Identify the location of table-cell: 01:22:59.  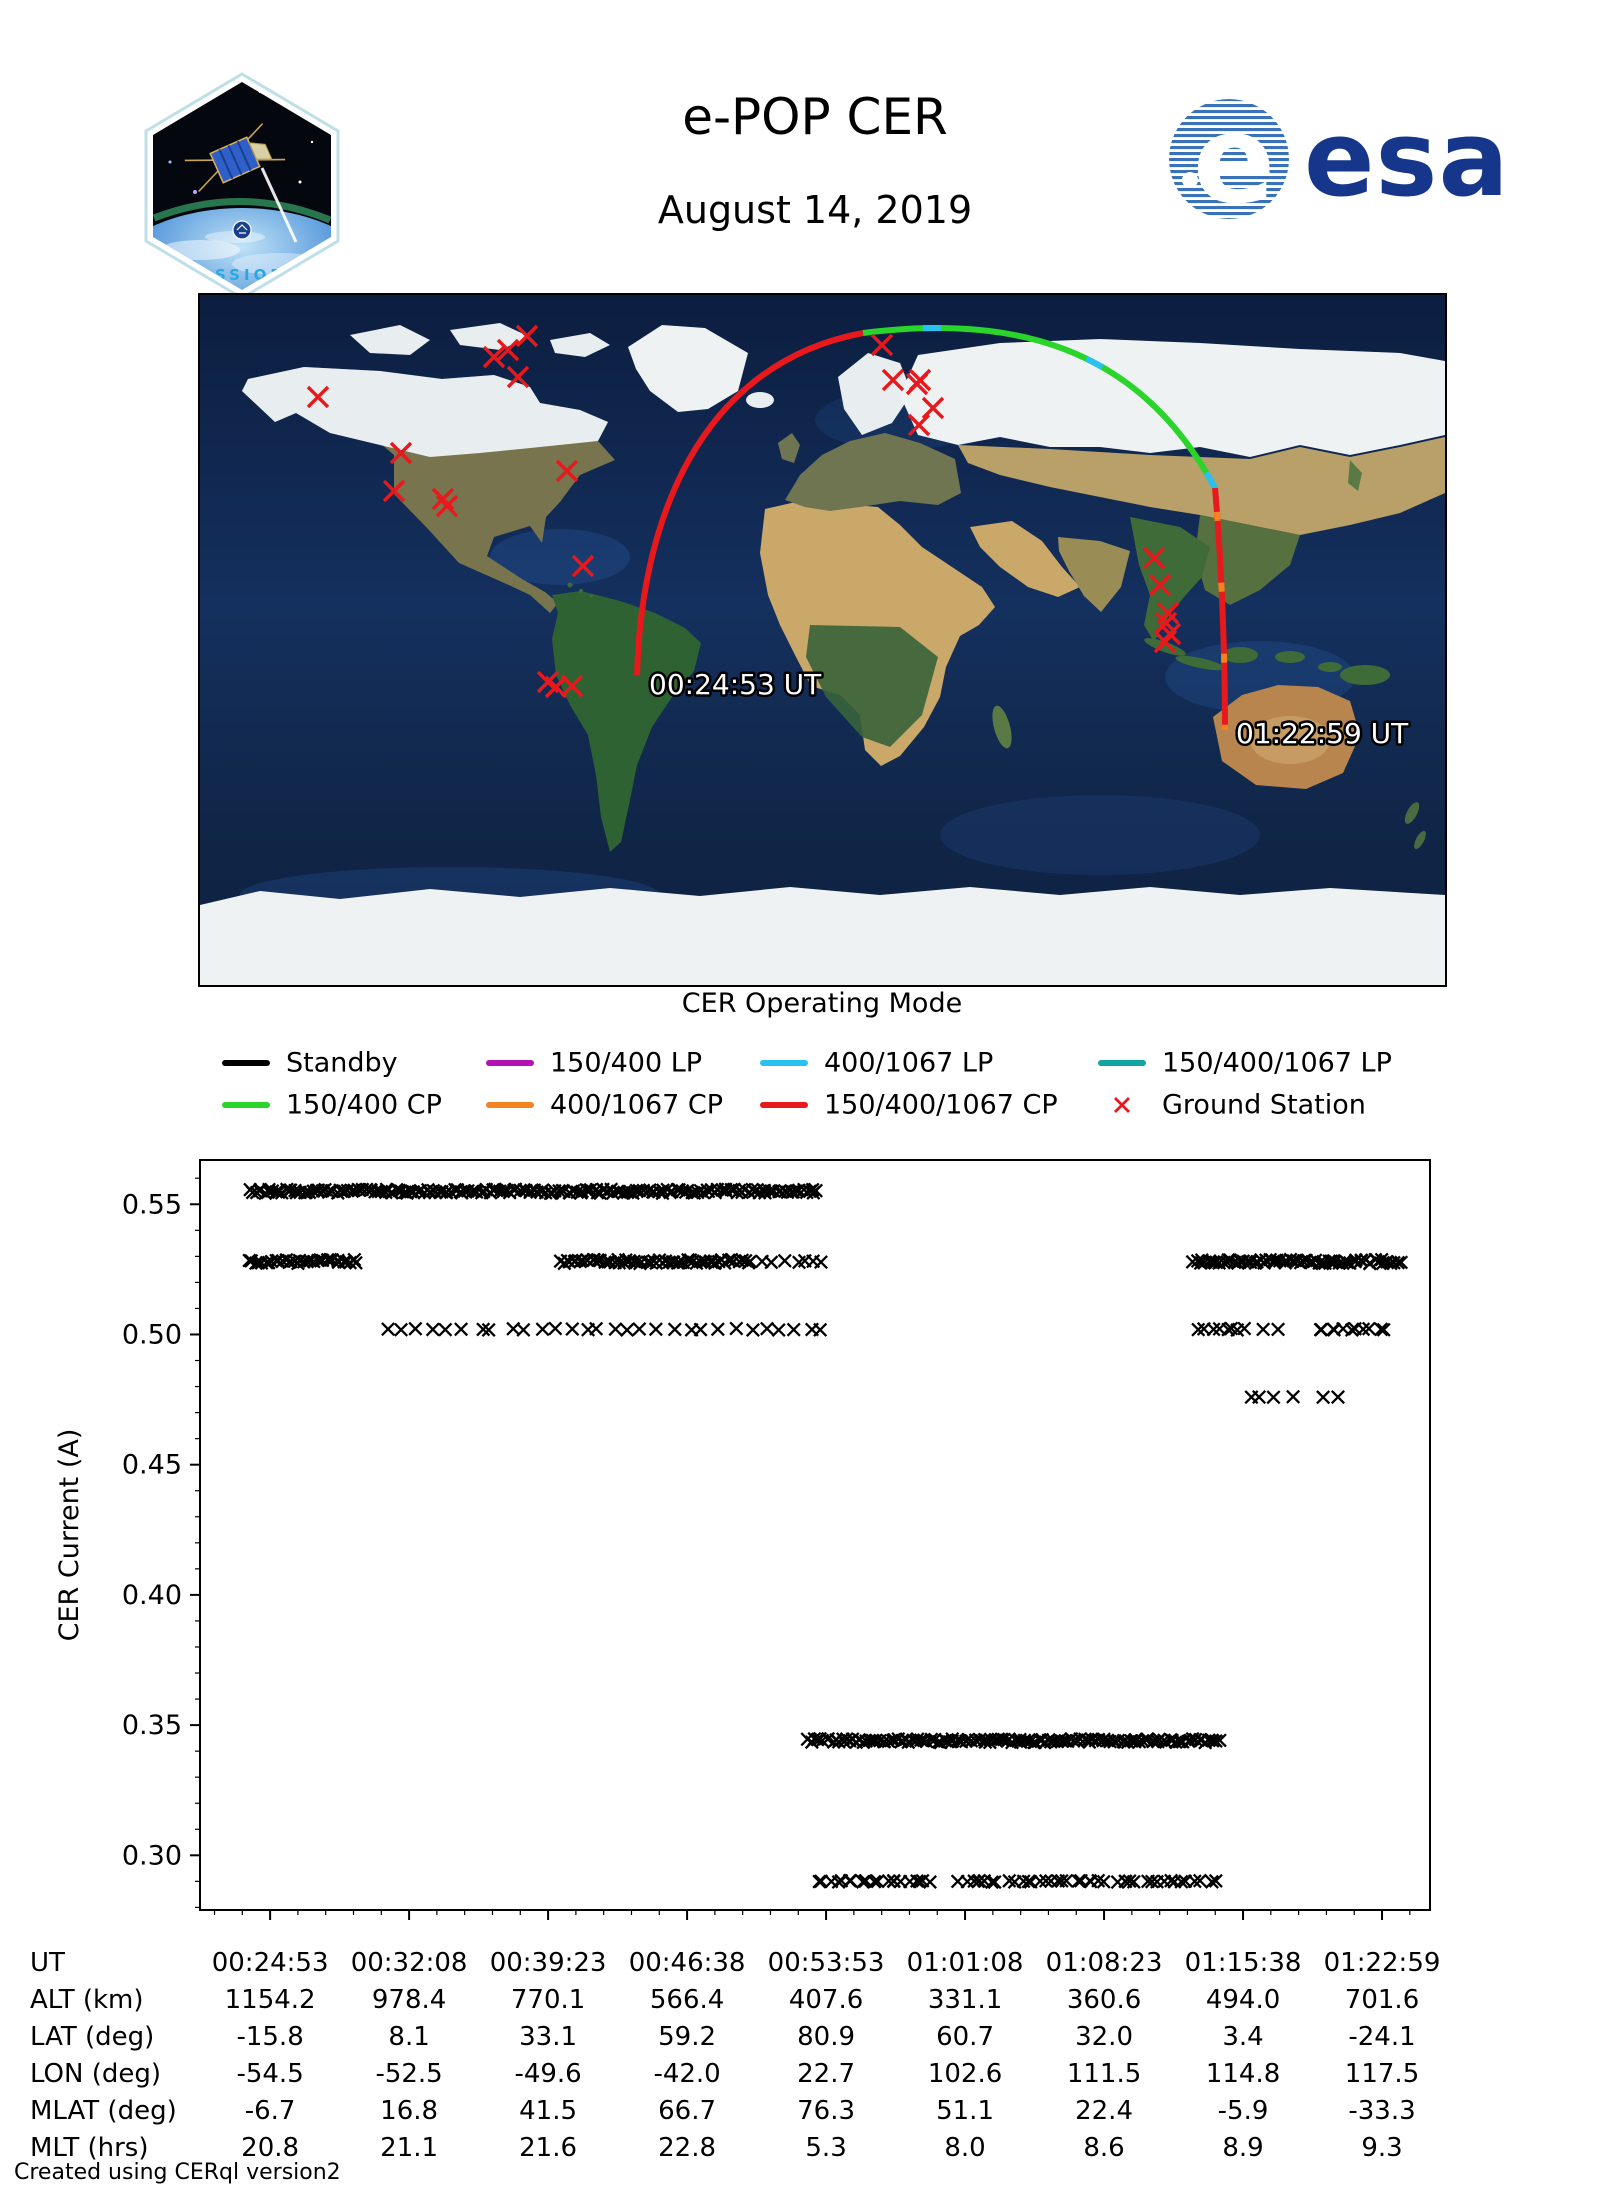
(1382, 1963).